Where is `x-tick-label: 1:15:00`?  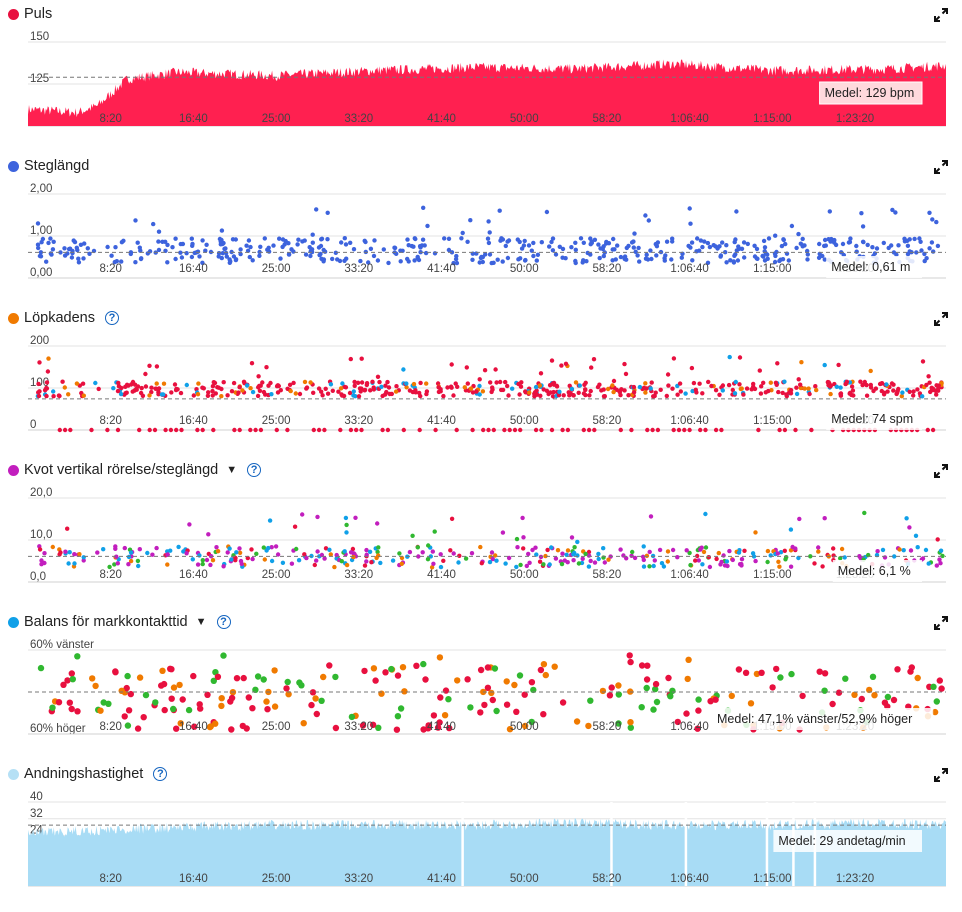 x-tick-label: 1:15:00 is located at coordinates (772, 119).